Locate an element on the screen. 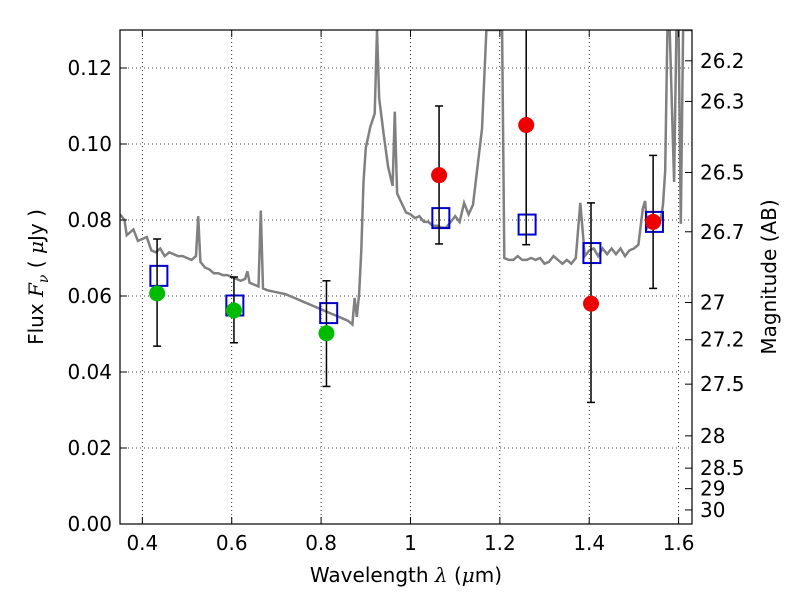 This screenshot has height=600, width=800. y-tick-label: 0.06 is located at coordinates (89, 296).